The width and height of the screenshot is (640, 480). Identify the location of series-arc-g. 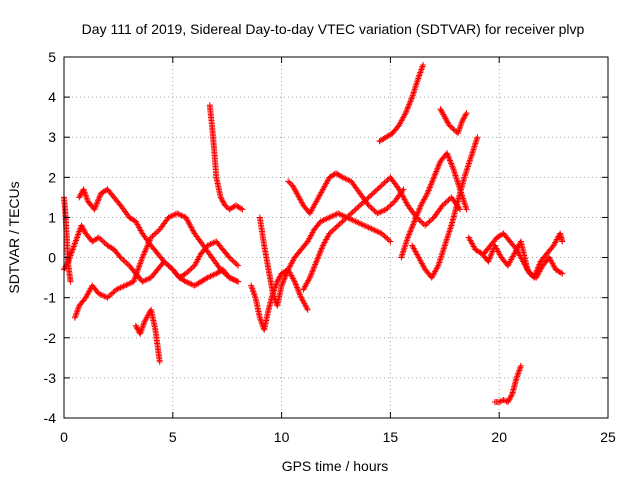
(325, 259).